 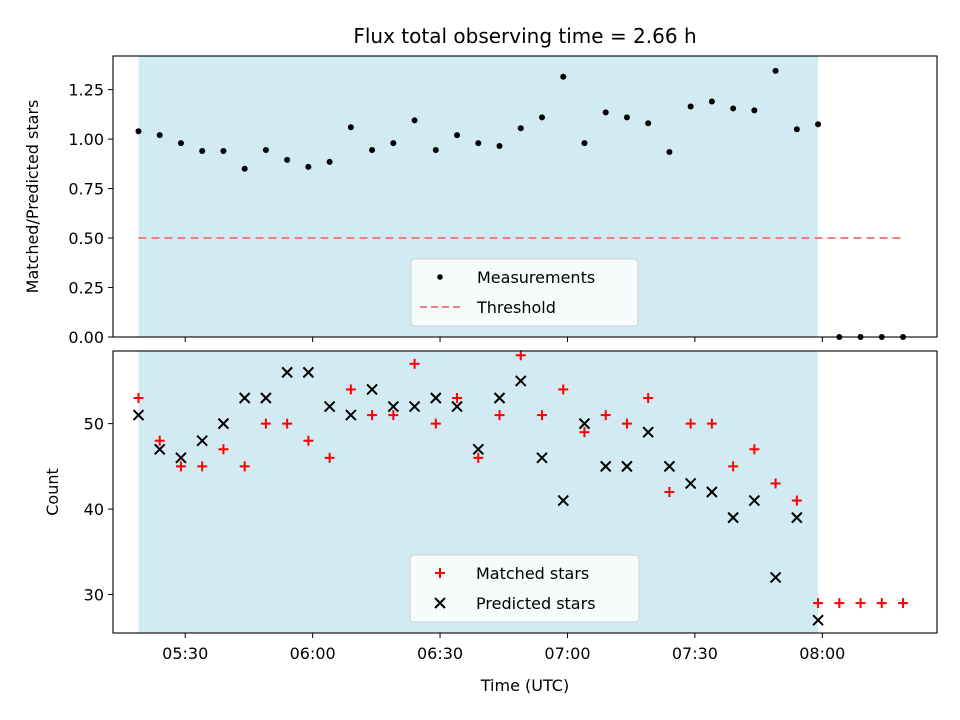 I want to click on y-tick-top-label: 1.00, so click(x=86, y=139).